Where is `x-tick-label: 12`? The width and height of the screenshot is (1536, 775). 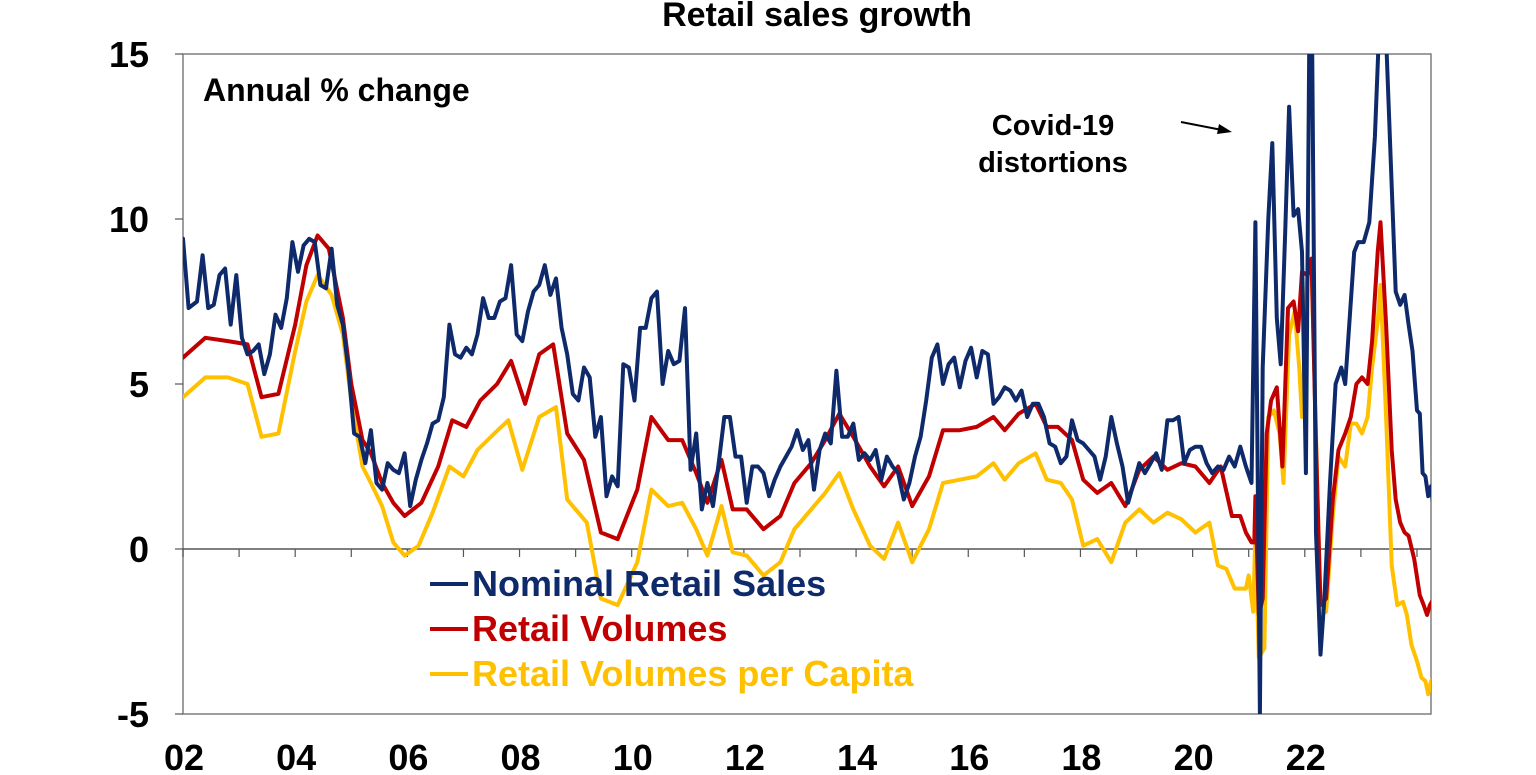
x-tick-label: 12 is located at coordinates (745, 756).